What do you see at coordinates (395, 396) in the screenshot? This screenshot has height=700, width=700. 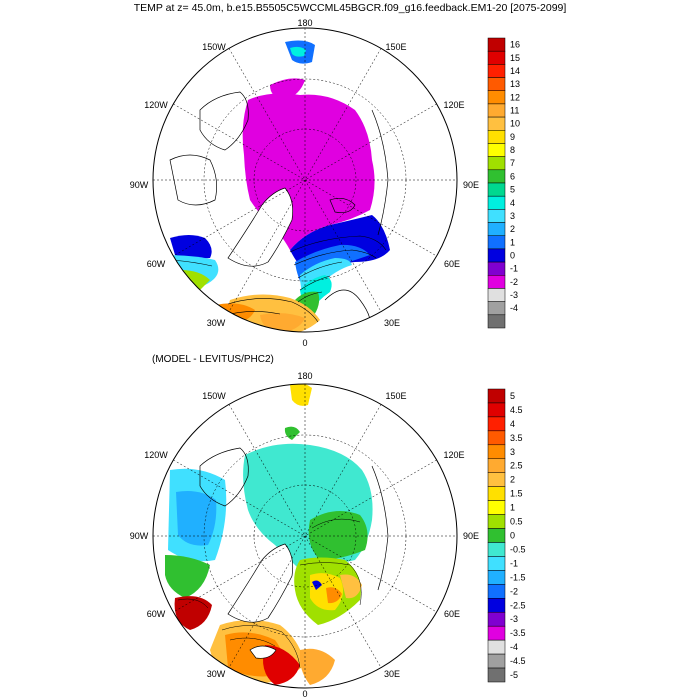 I see `lon-label: 150E` at bounding box center [395, 396].